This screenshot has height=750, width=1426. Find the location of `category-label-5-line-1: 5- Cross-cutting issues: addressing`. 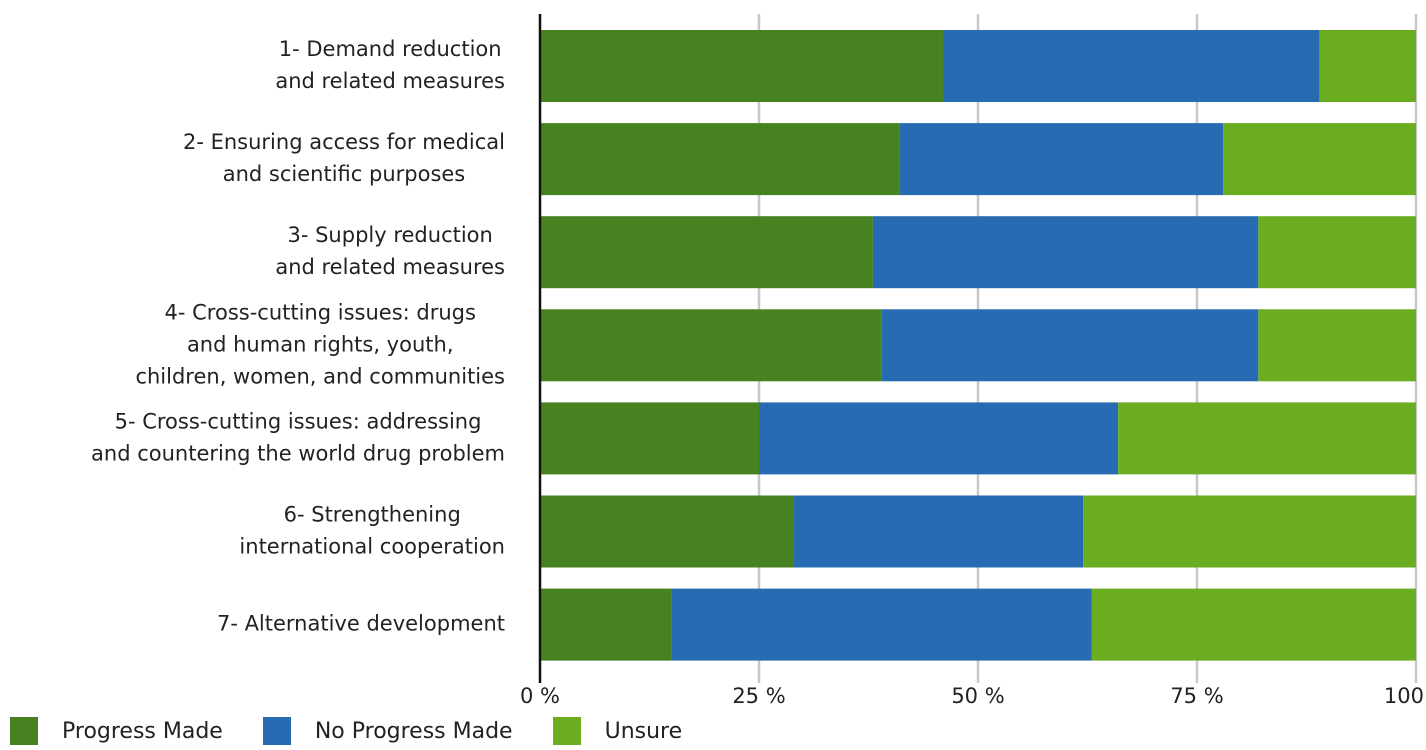

category-label-5-line-1: 5- Cross-cutting issues: addressing is located at coordinates (298, 421).